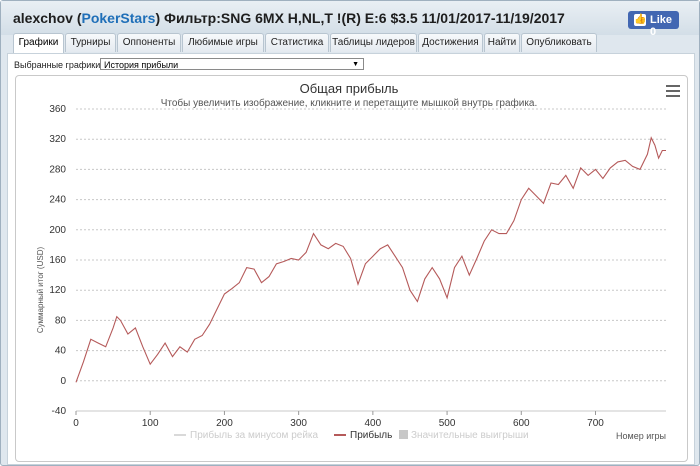 The image size is (700, 466). What do you see at coordinates (61, 320) in the screenshot?
I see `y-tick-label: 80` at bounding box center [61, 320].